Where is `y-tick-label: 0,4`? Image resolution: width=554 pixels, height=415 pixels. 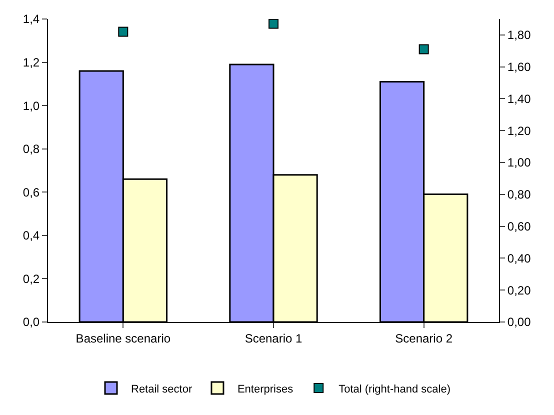
y-tick-label: 0,4 is located at coordinates (31, 235).